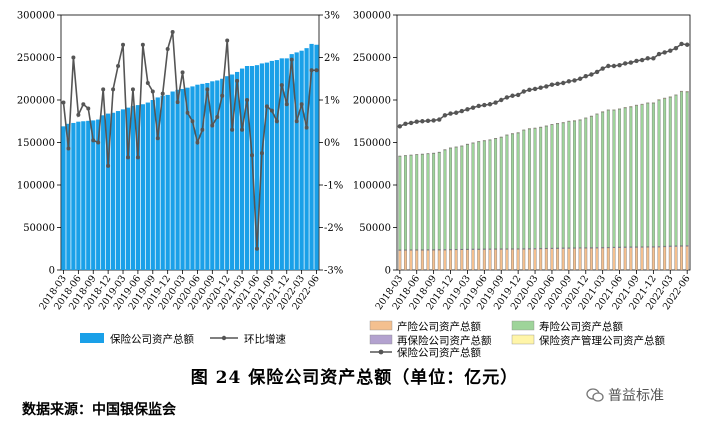 The width and height of the screenshot is (709, 427). Describe the element at coordinates (332, 58) in the screenshot. I see `y-right-tick-label: 2%` at that location.